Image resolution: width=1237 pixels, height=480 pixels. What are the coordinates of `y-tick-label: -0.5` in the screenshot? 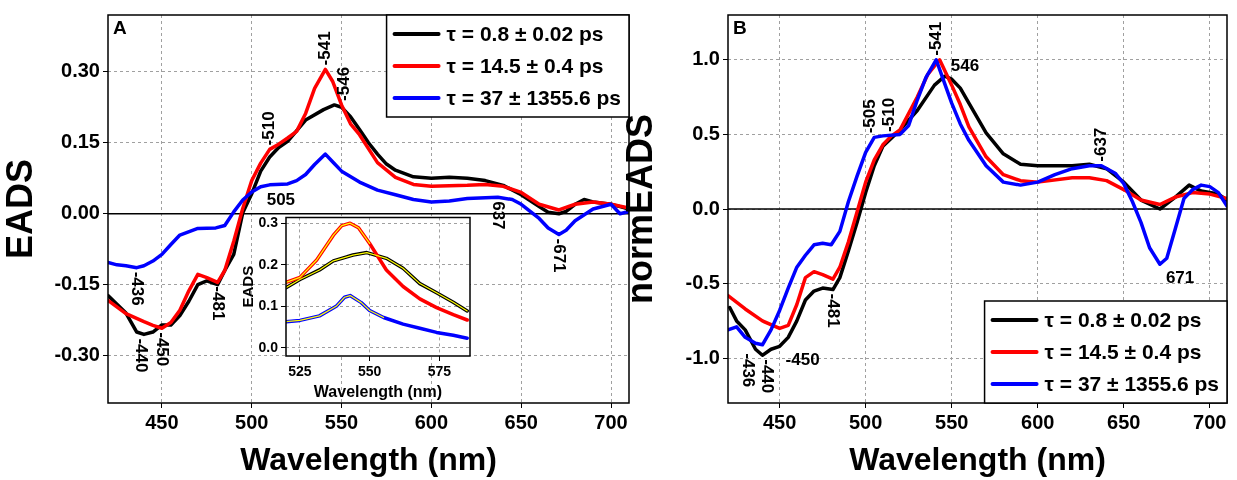 It's located at (702, 282).